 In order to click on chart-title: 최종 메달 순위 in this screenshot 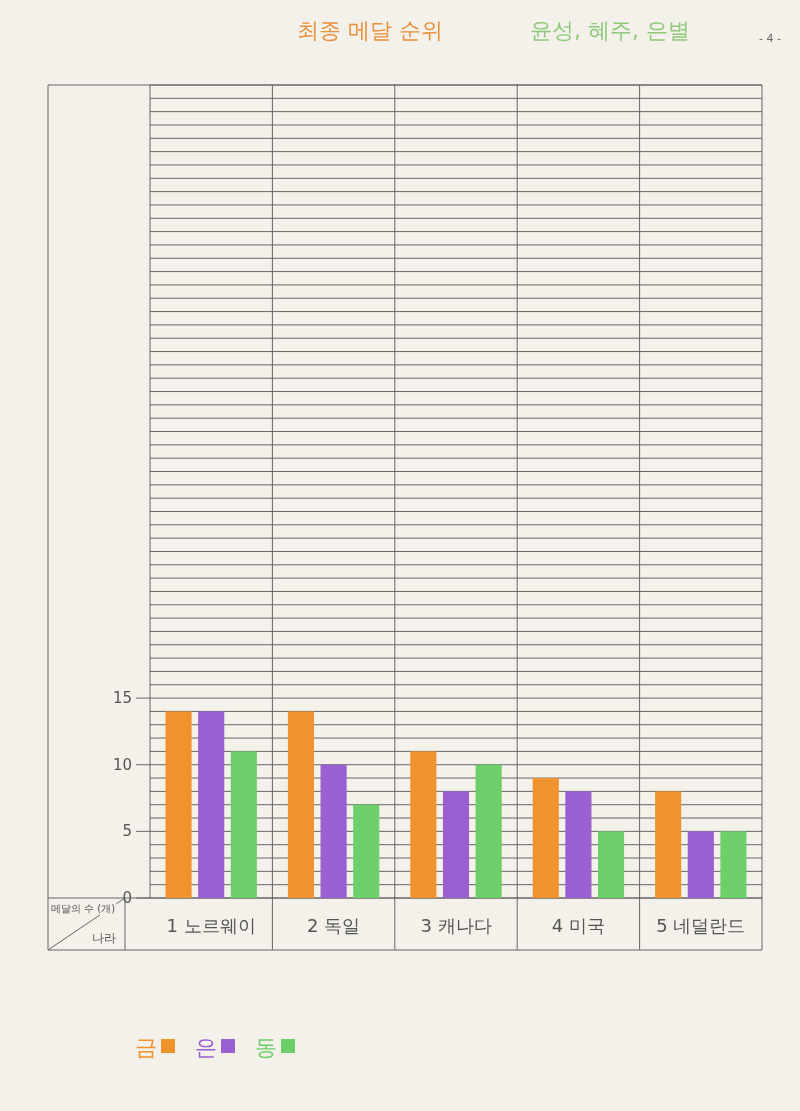, I will do `click(370, 30)`.